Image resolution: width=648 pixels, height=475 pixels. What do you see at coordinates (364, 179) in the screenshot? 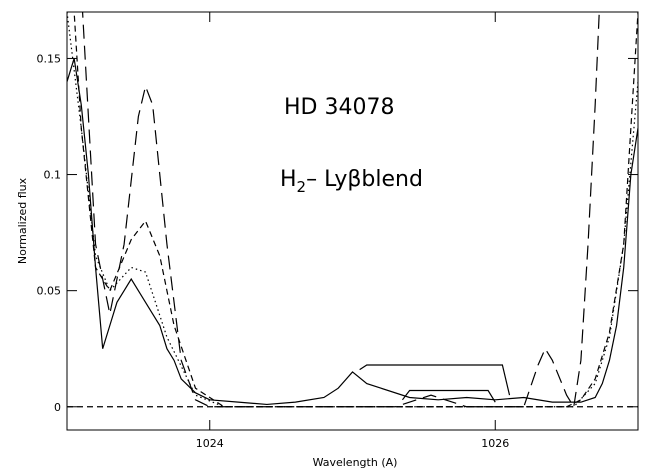
I see `label-rest: – Lyβblend` at bounding box center [364, 179].